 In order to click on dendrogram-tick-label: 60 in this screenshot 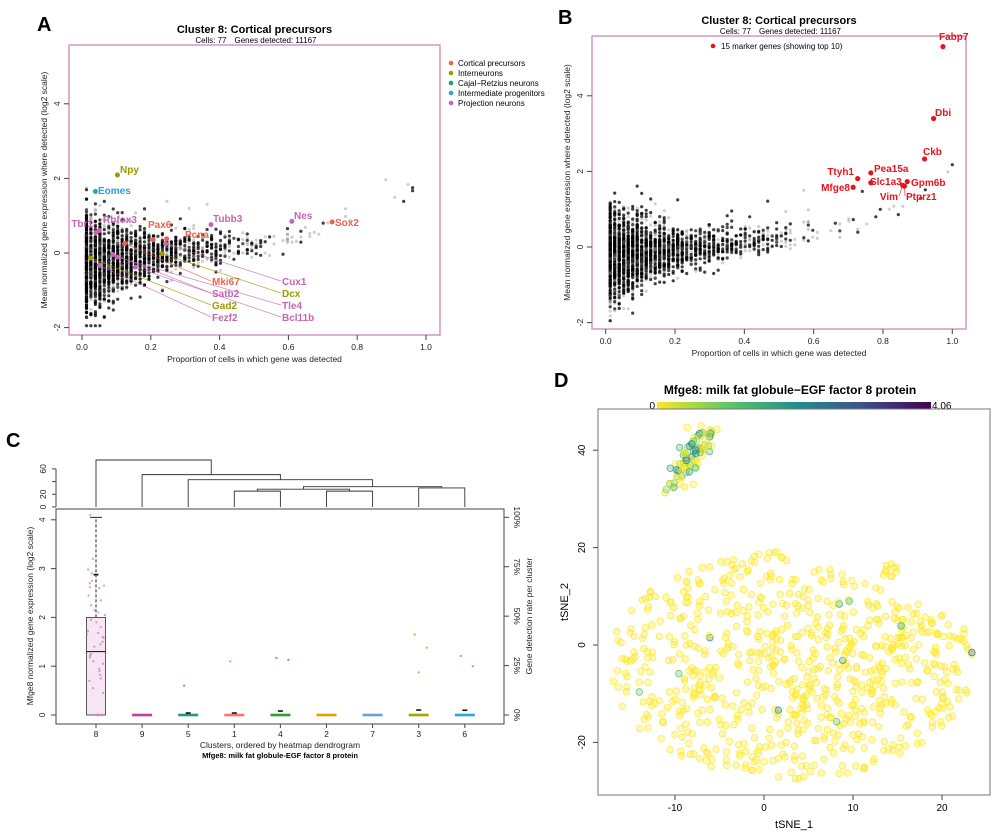, I will do `click(43, 469)`.